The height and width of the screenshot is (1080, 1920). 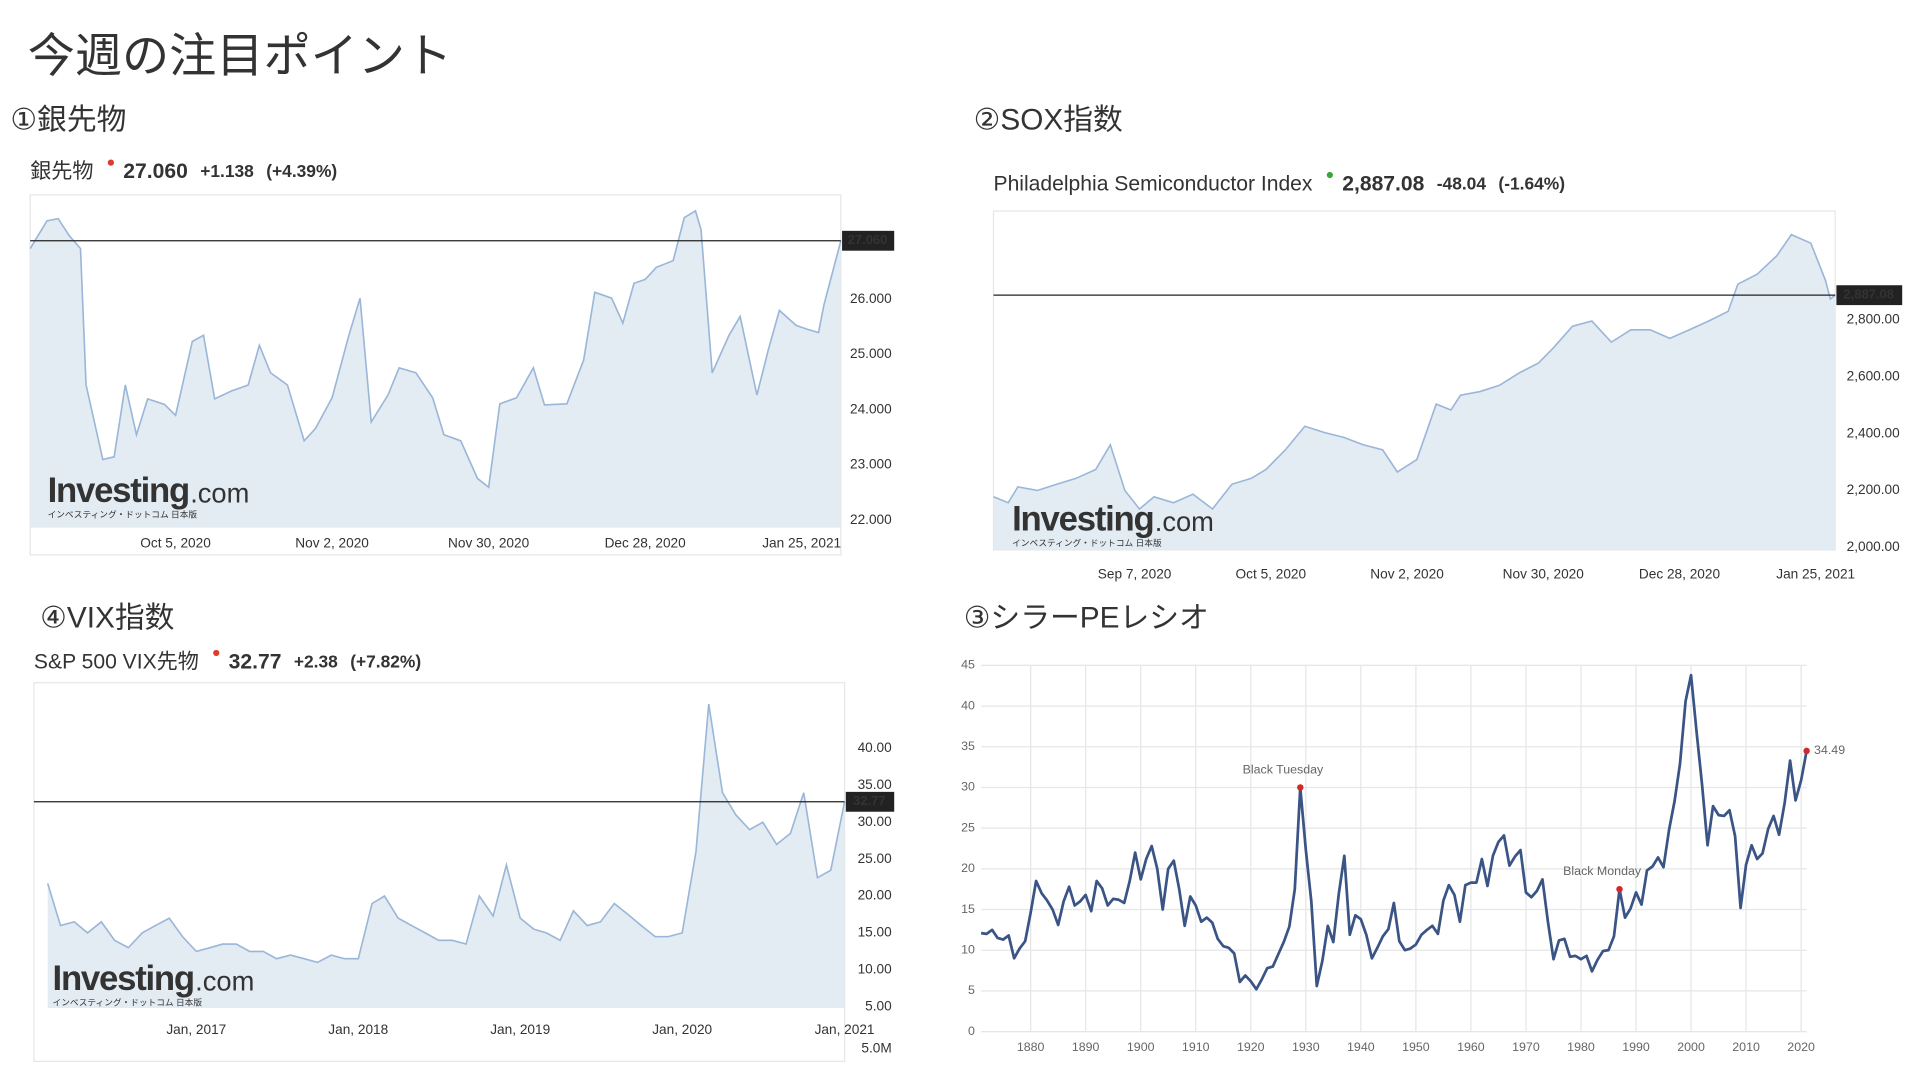 I want to click on x-tick-label: Jan, 2017, so click(x=196, y=1029).